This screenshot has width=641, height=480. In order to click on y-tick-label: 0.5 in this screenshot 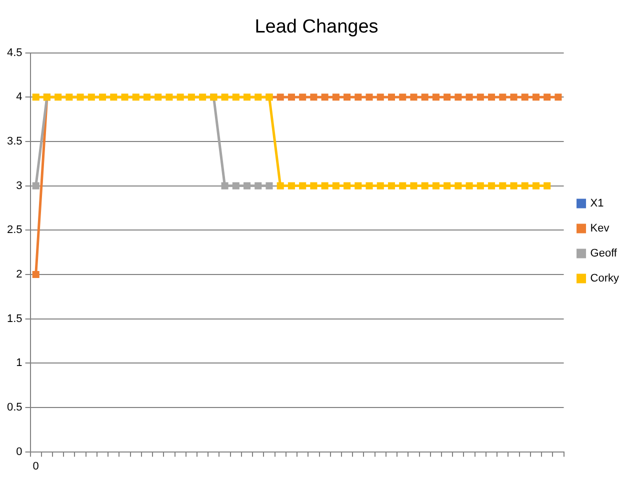, I will do `click(14, 408)`.